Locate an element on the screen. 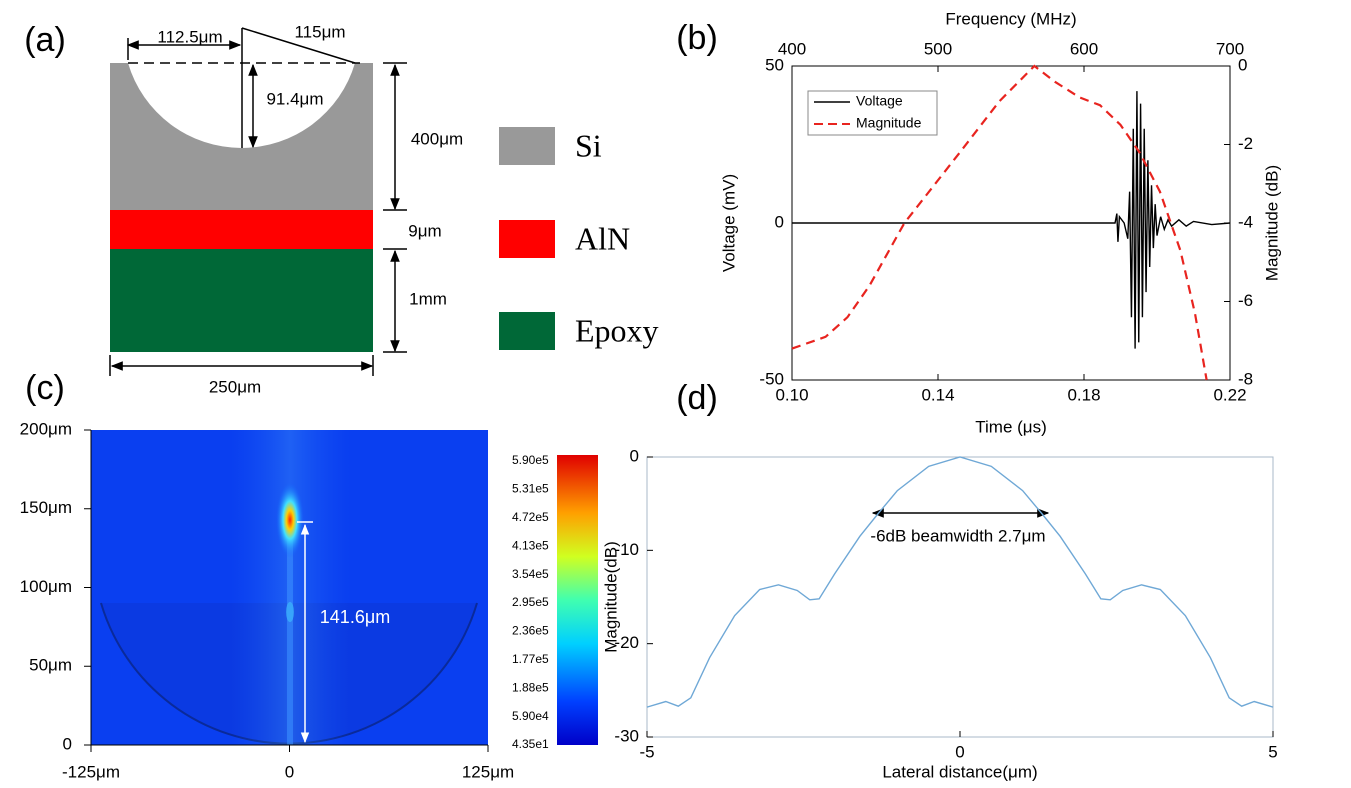 The height and width of the screenshot is (788, 1351). legend-label: Epoxy is located at coordinates (617, 330).